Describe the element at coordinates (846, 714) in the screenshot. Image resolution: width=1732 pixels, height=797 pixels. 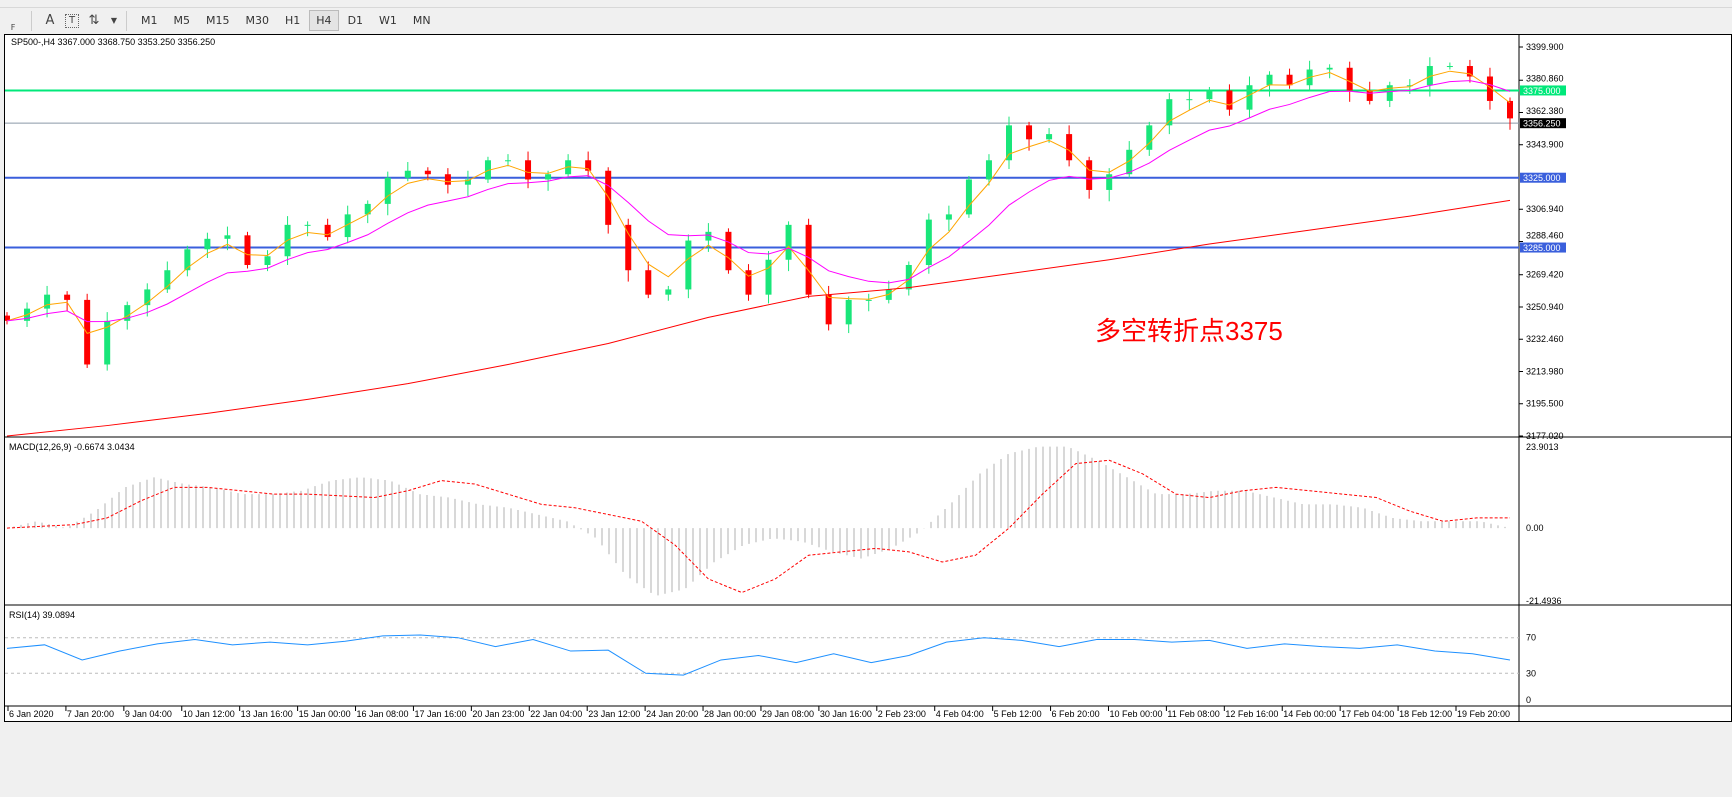
I see `time-label: 30 Jan 16:00` at that location.